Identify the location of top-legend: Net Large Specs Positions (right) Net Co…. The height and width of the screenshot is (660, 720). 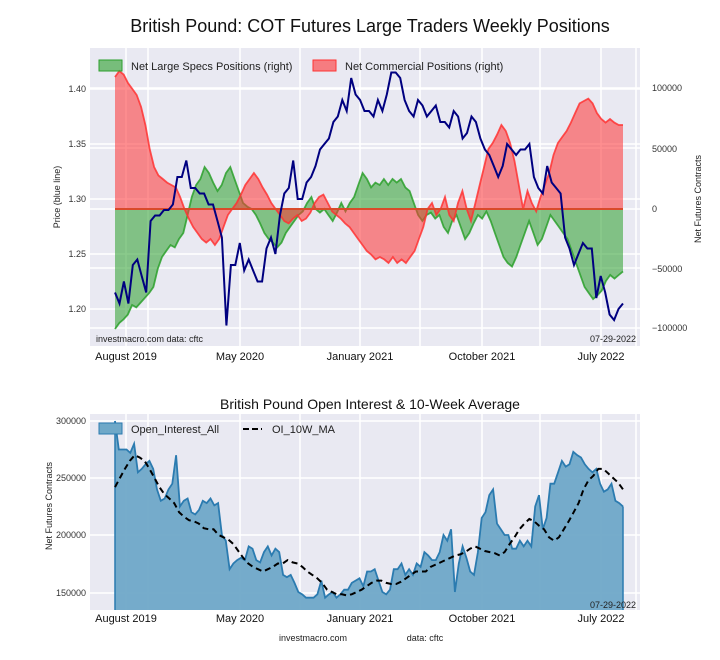
(300, 66).